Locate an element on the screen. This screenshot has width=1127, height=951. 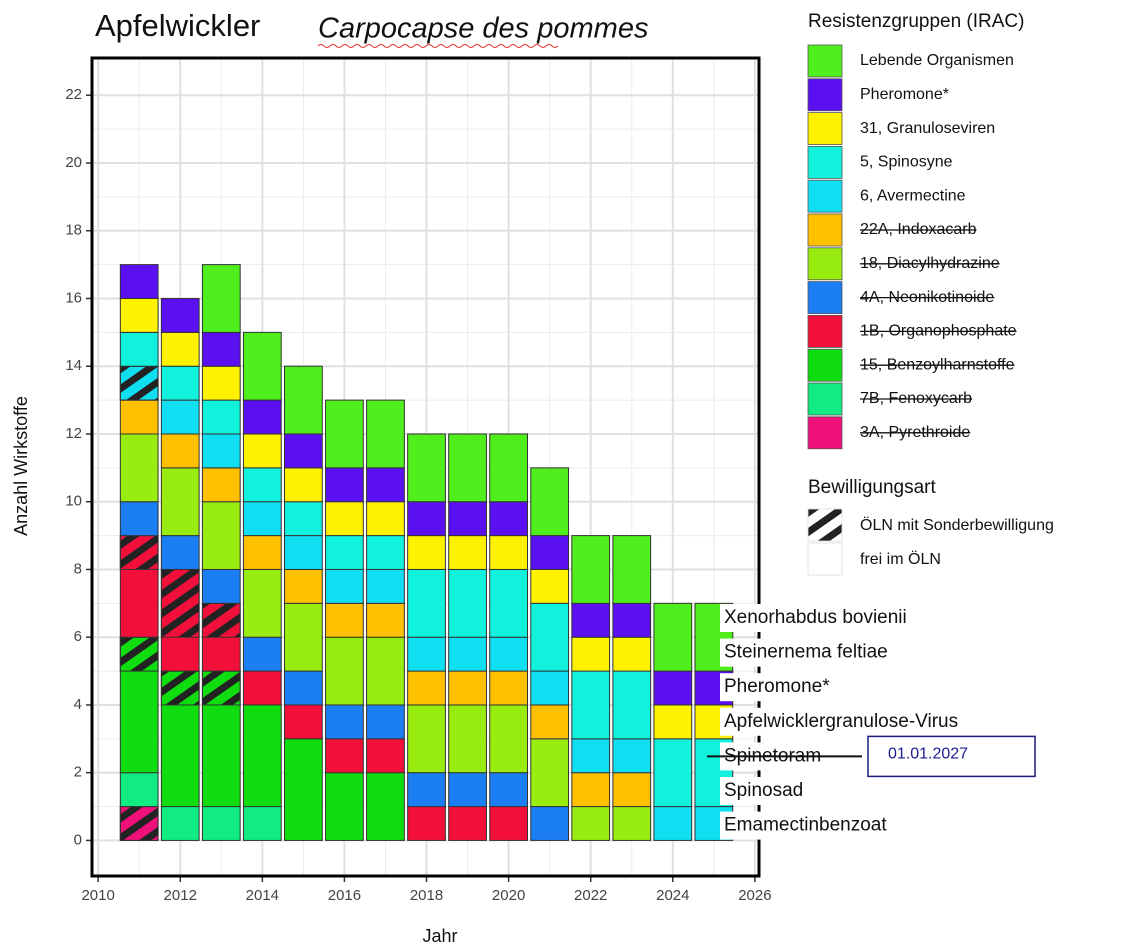
y-axis-label: Anzahl Wirkstoffe is located at coordinates (21, 466).